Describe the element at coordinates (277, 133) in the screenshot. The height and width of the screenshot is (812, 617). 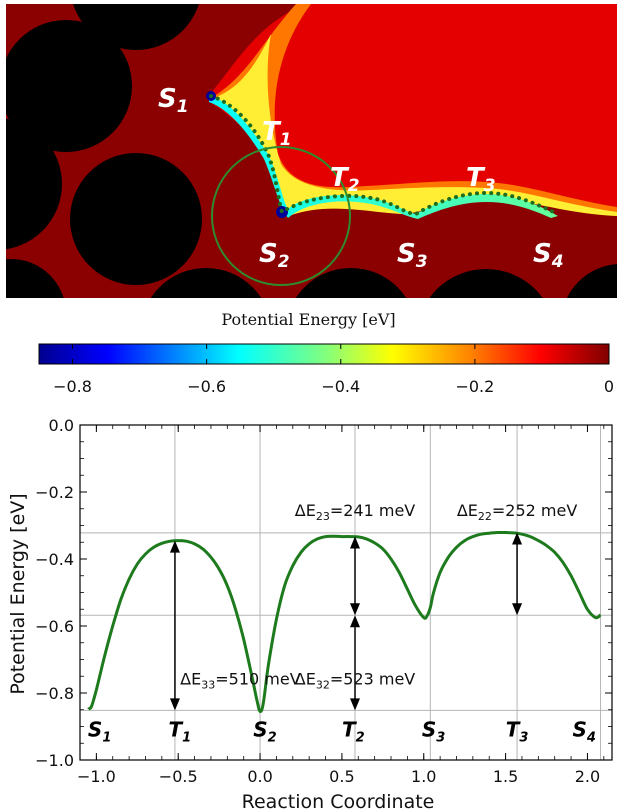
I see `map-label-t1: T1` at that location.